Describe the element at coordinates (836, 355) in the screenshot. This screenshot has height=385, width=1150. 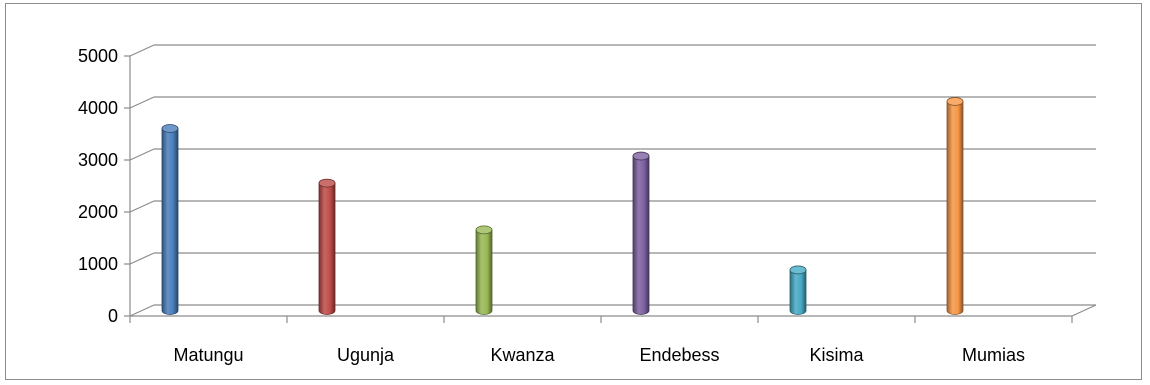
I see `x-tick-label: Kisima` at that location.